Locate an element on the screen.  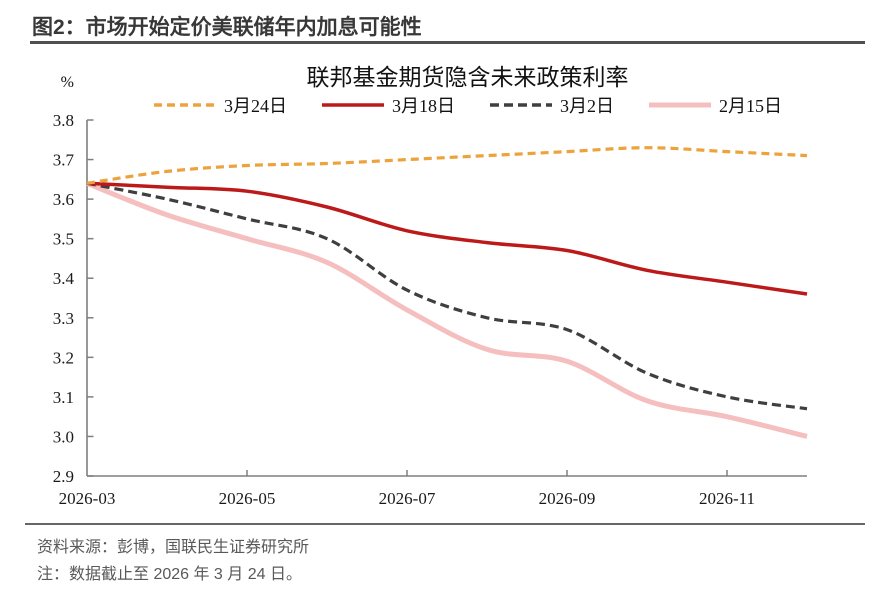
data-cutoff-note: 注：数据截止至 2026 年 3 月 24 日。 is located at coordinates (169, 574).